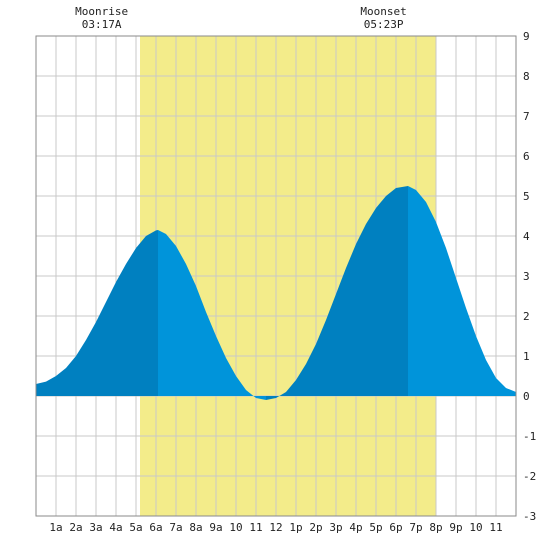 This screenshot has height=550, width=550. I want to click on y-tick-label: -3, so click(529, 516).